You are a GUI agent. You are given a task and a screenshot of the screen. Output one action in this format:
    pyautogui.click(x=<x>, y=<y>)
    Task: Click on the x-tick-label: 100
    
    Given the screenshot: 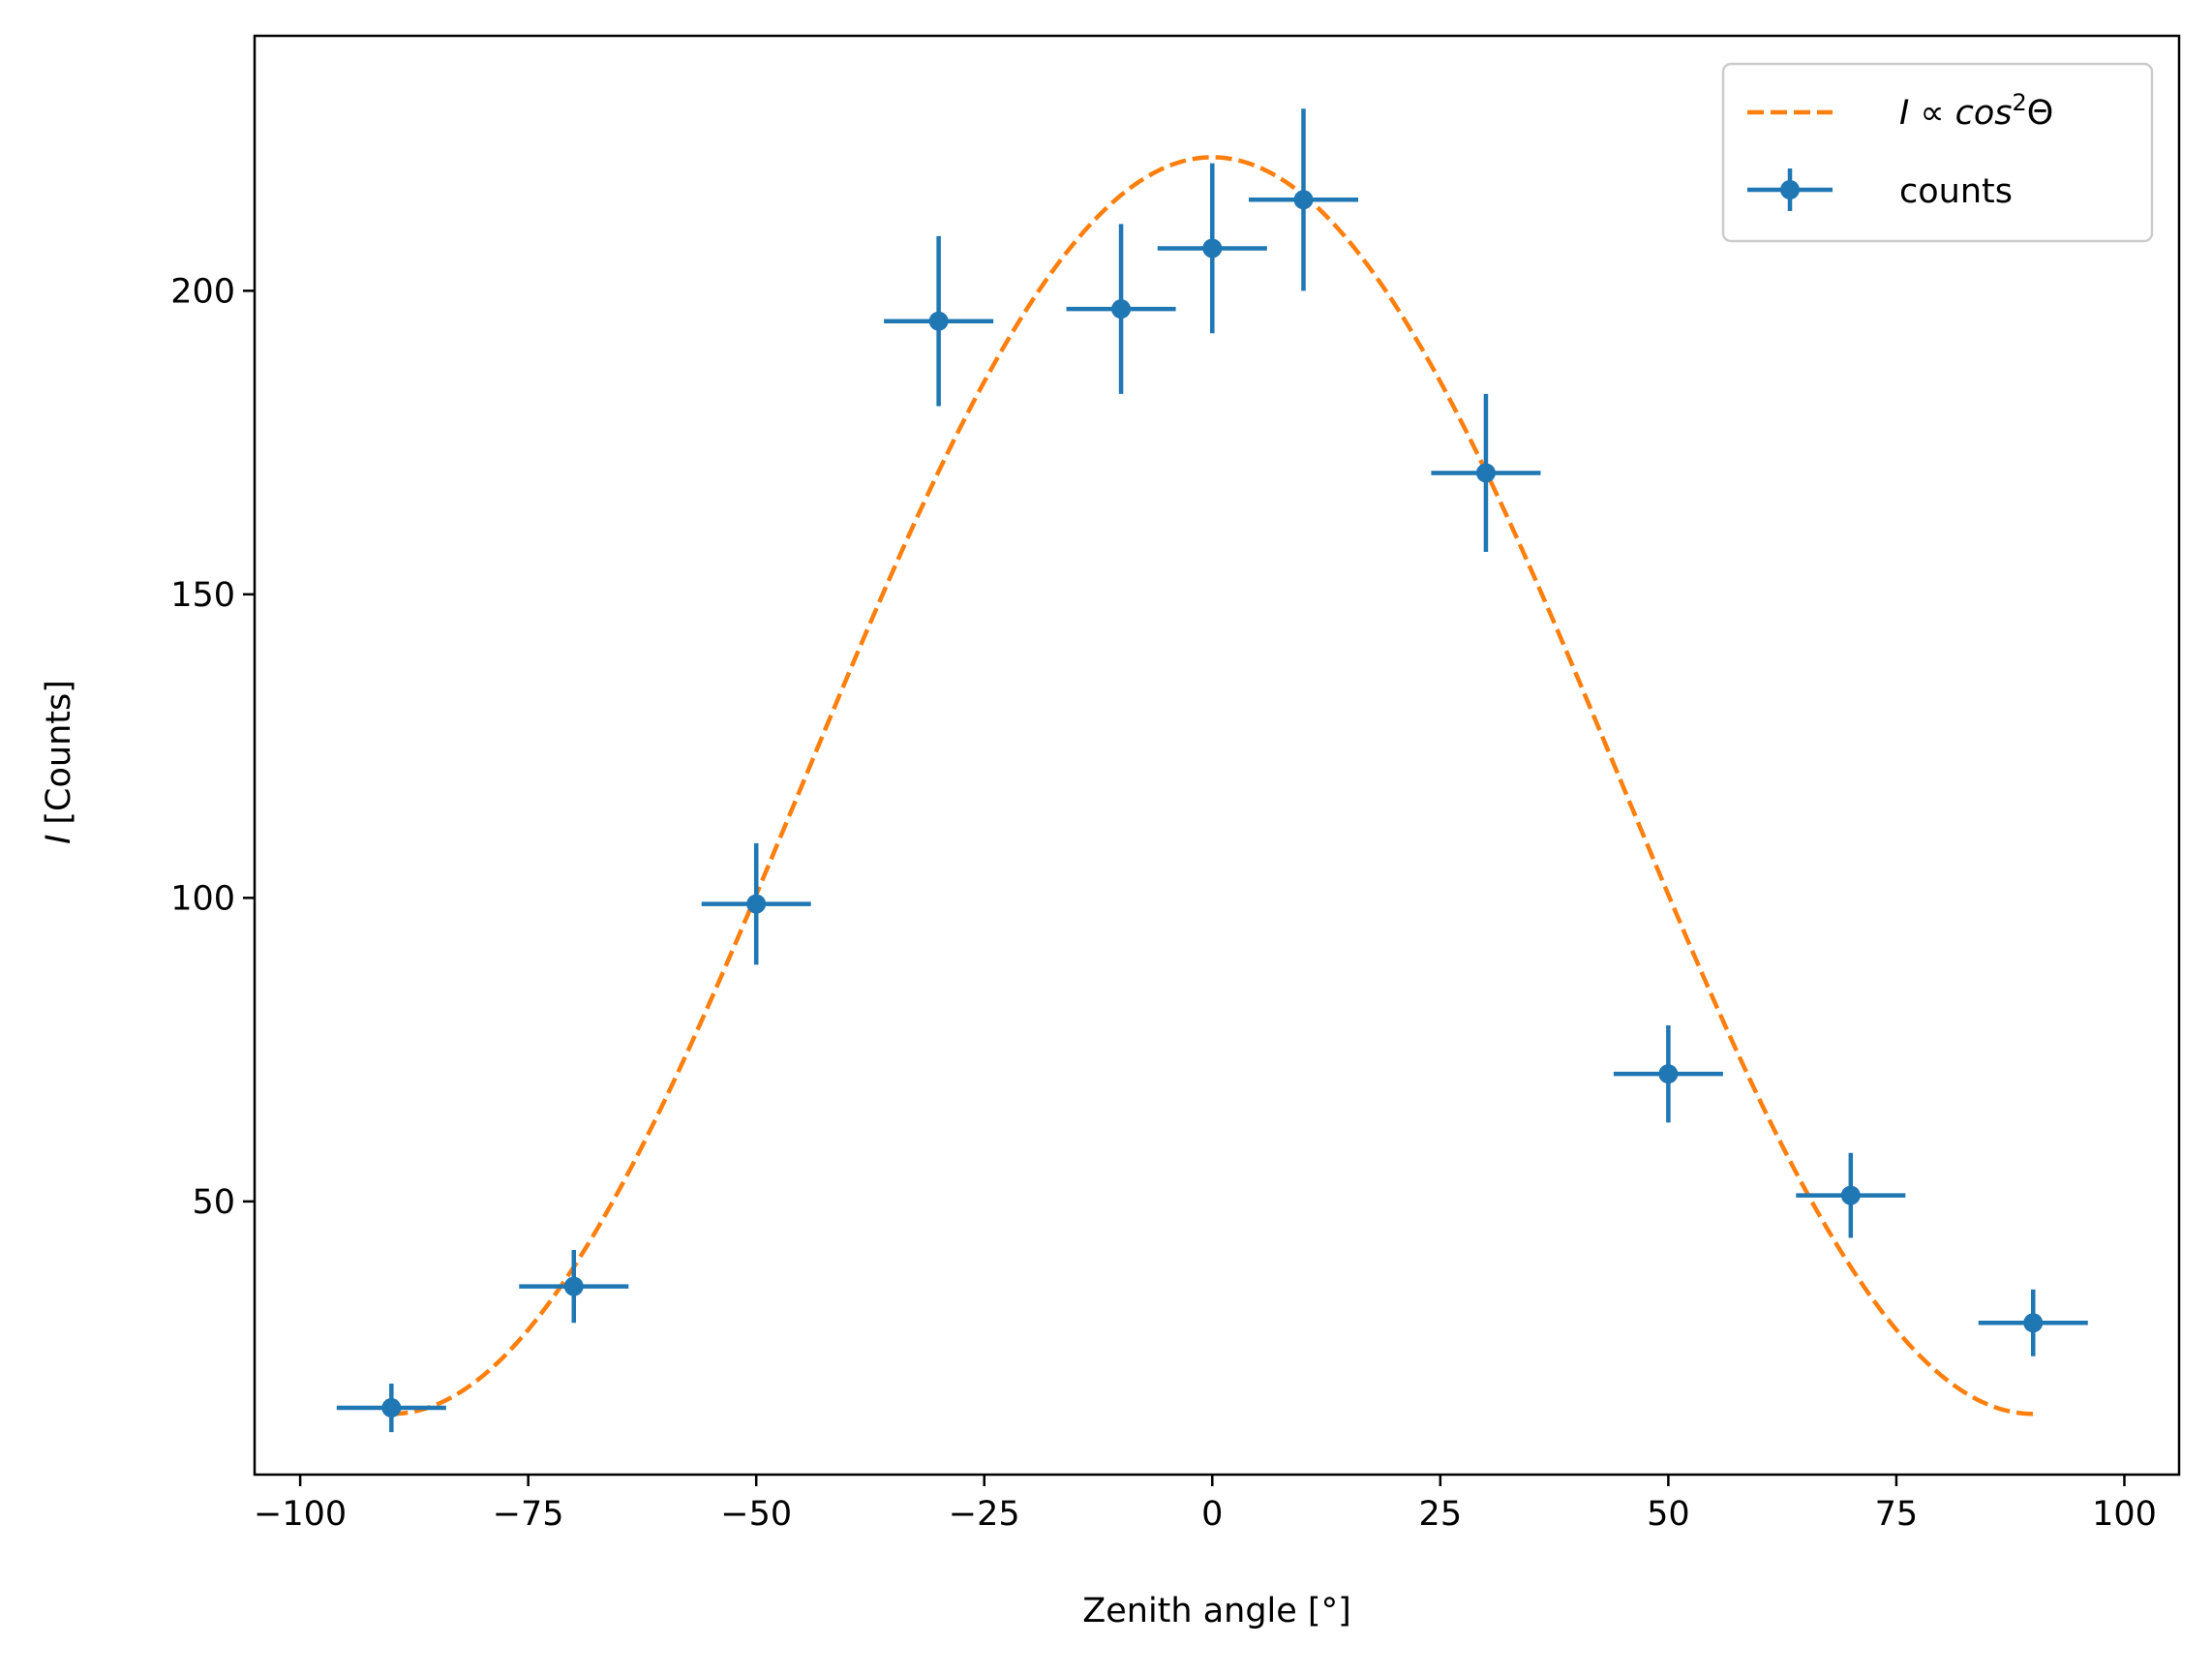 What is the action you would take?
    pyautogui.click(x=2124, y=1514)
    